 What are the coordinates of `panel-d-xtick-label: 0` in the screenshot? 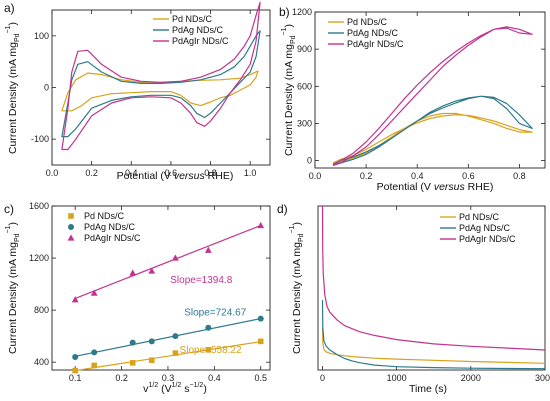 It's located at (322, 378).